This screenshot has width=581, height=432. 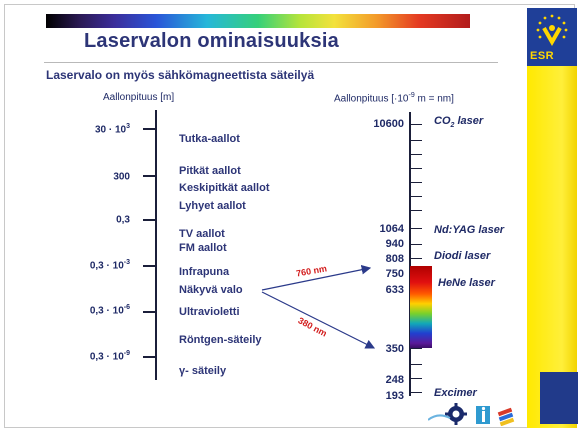 What do you see at coordinates (459, 122) in the screenshot?
I see `laser-label-co2: CO2 laser` at bounding box center [459, 122].